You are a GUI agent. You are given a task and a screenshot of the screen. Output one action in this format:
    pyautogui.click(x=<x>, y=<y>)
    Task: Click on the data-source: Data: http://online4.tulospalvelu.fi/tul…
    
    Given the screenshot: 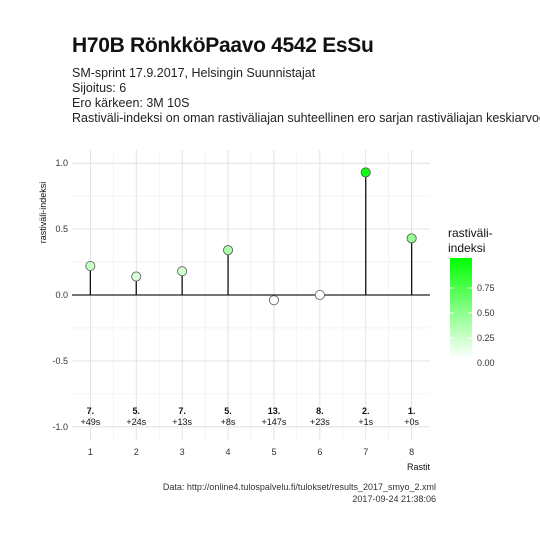 What is the action you would take?
    pyautogui.click(x=299, y=487)
    